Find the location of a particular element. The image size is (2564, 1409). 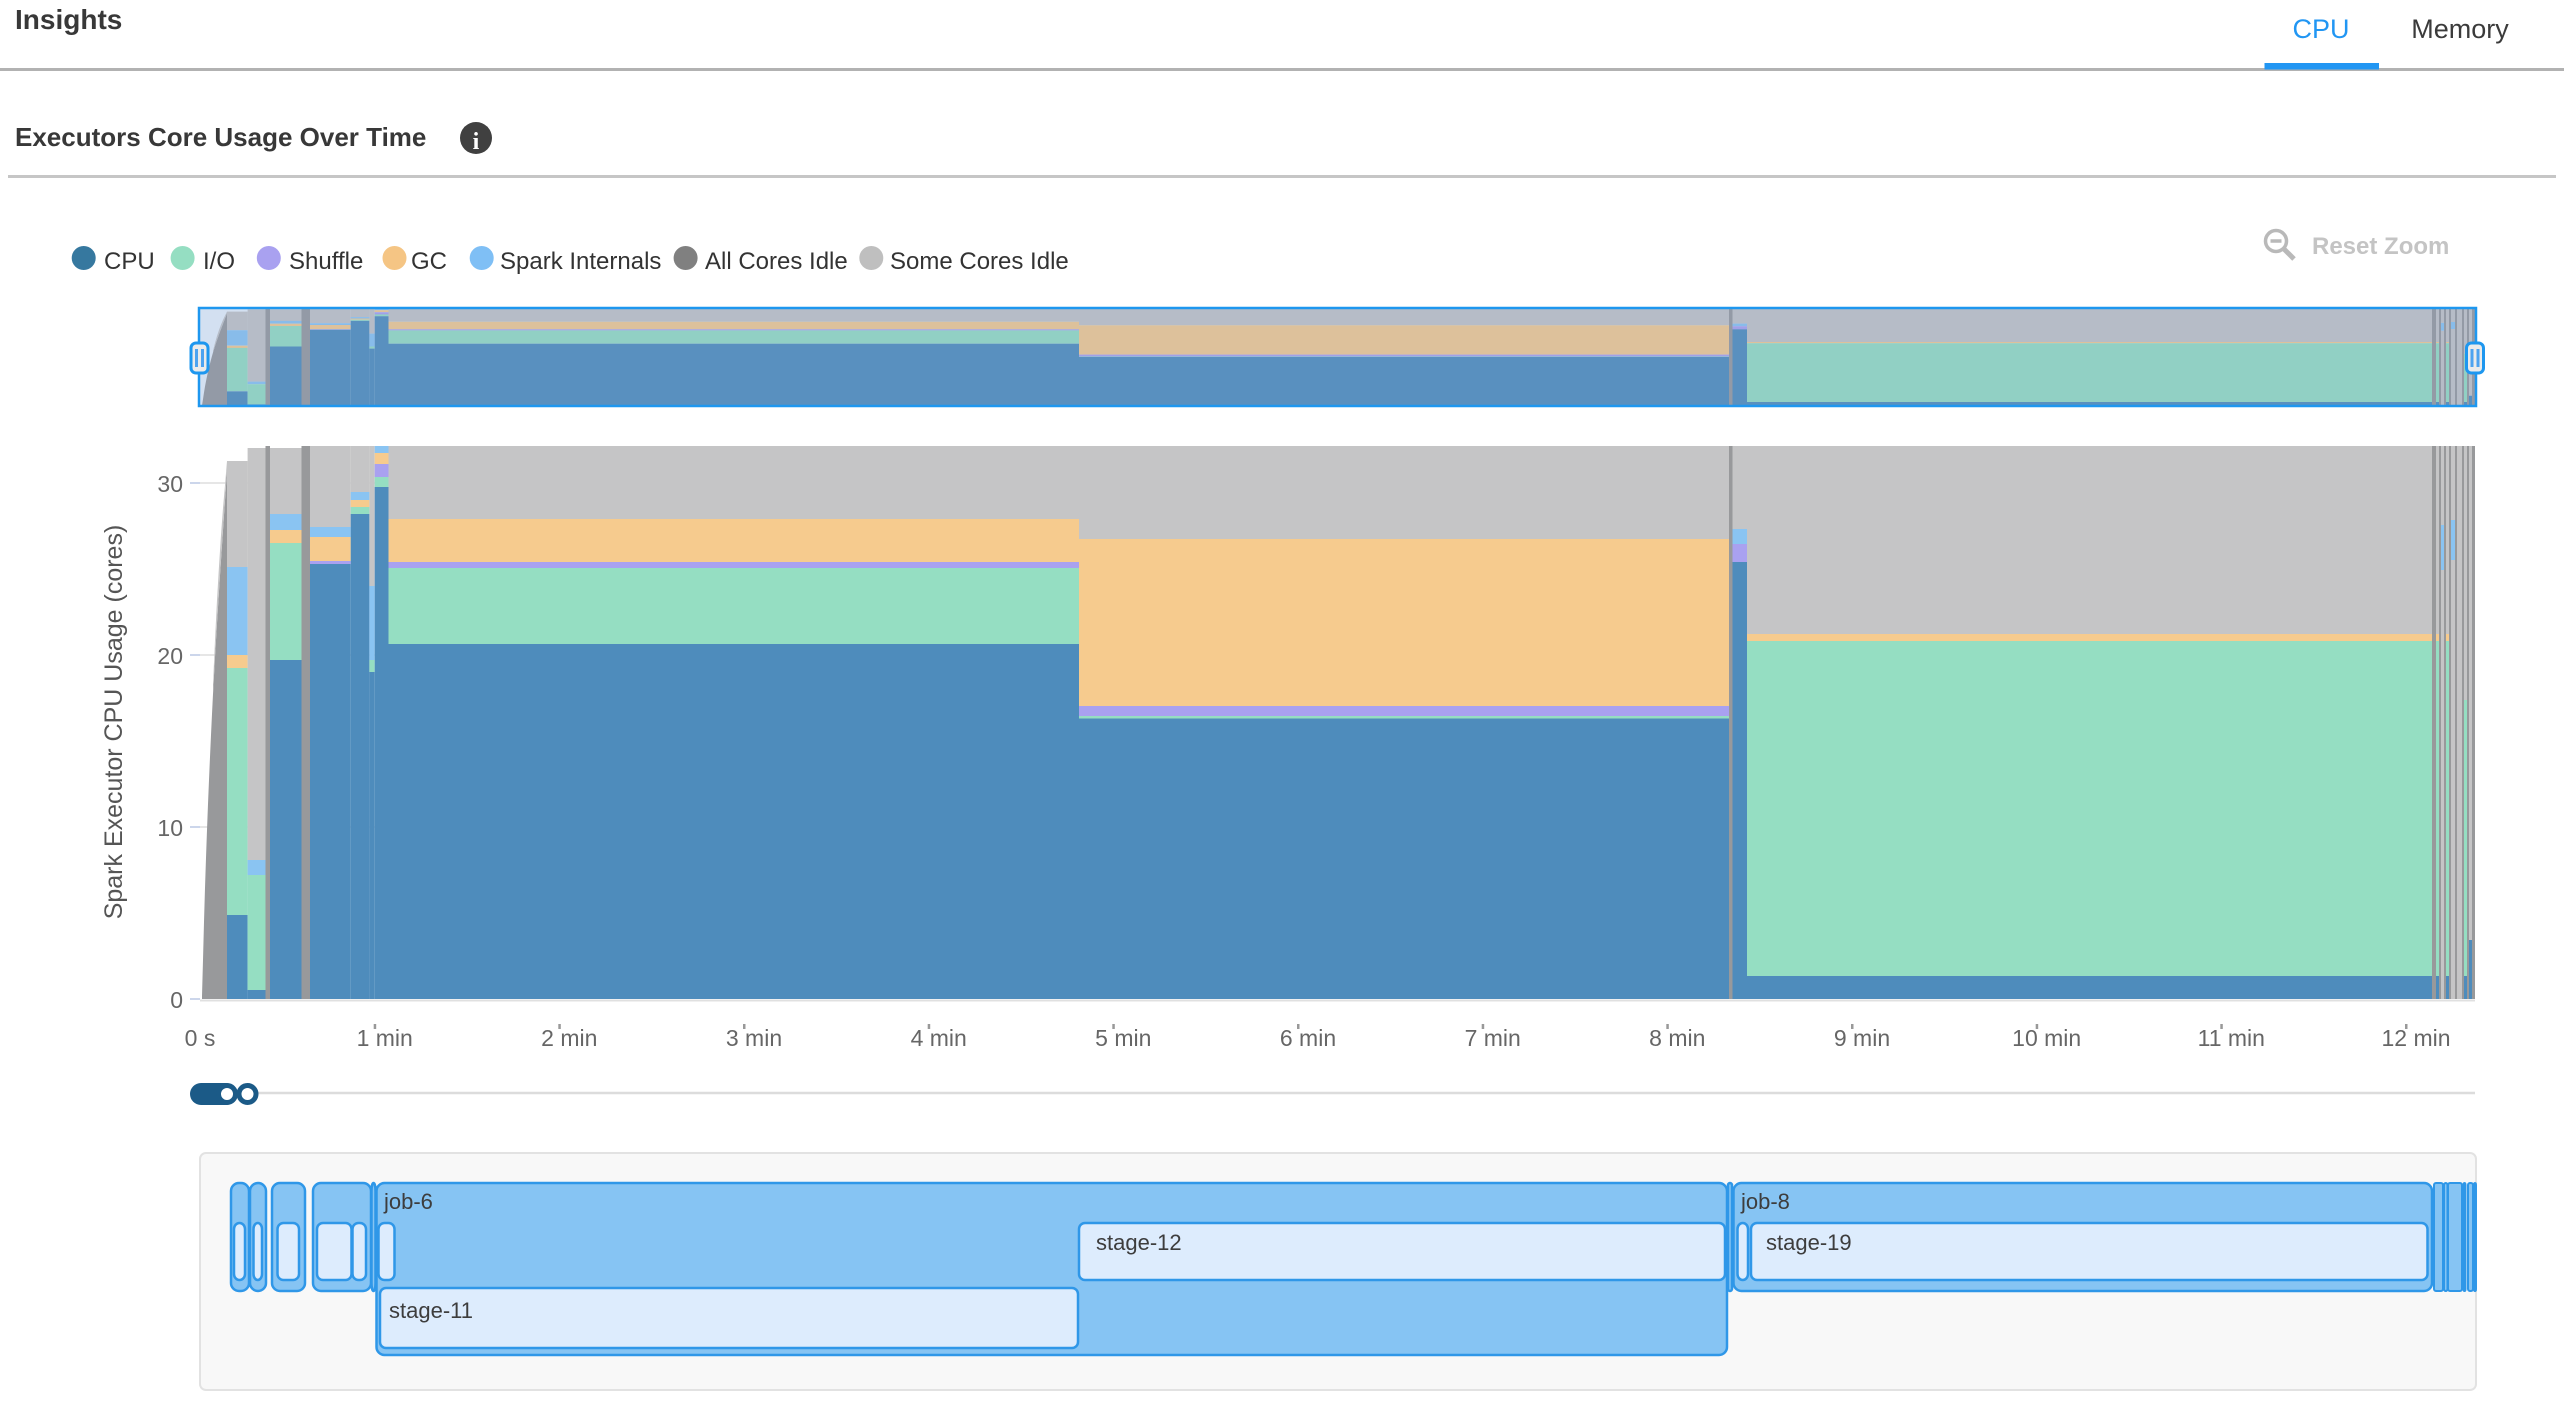

svg-text: 10 min is located at coordinates (2046, 1038).